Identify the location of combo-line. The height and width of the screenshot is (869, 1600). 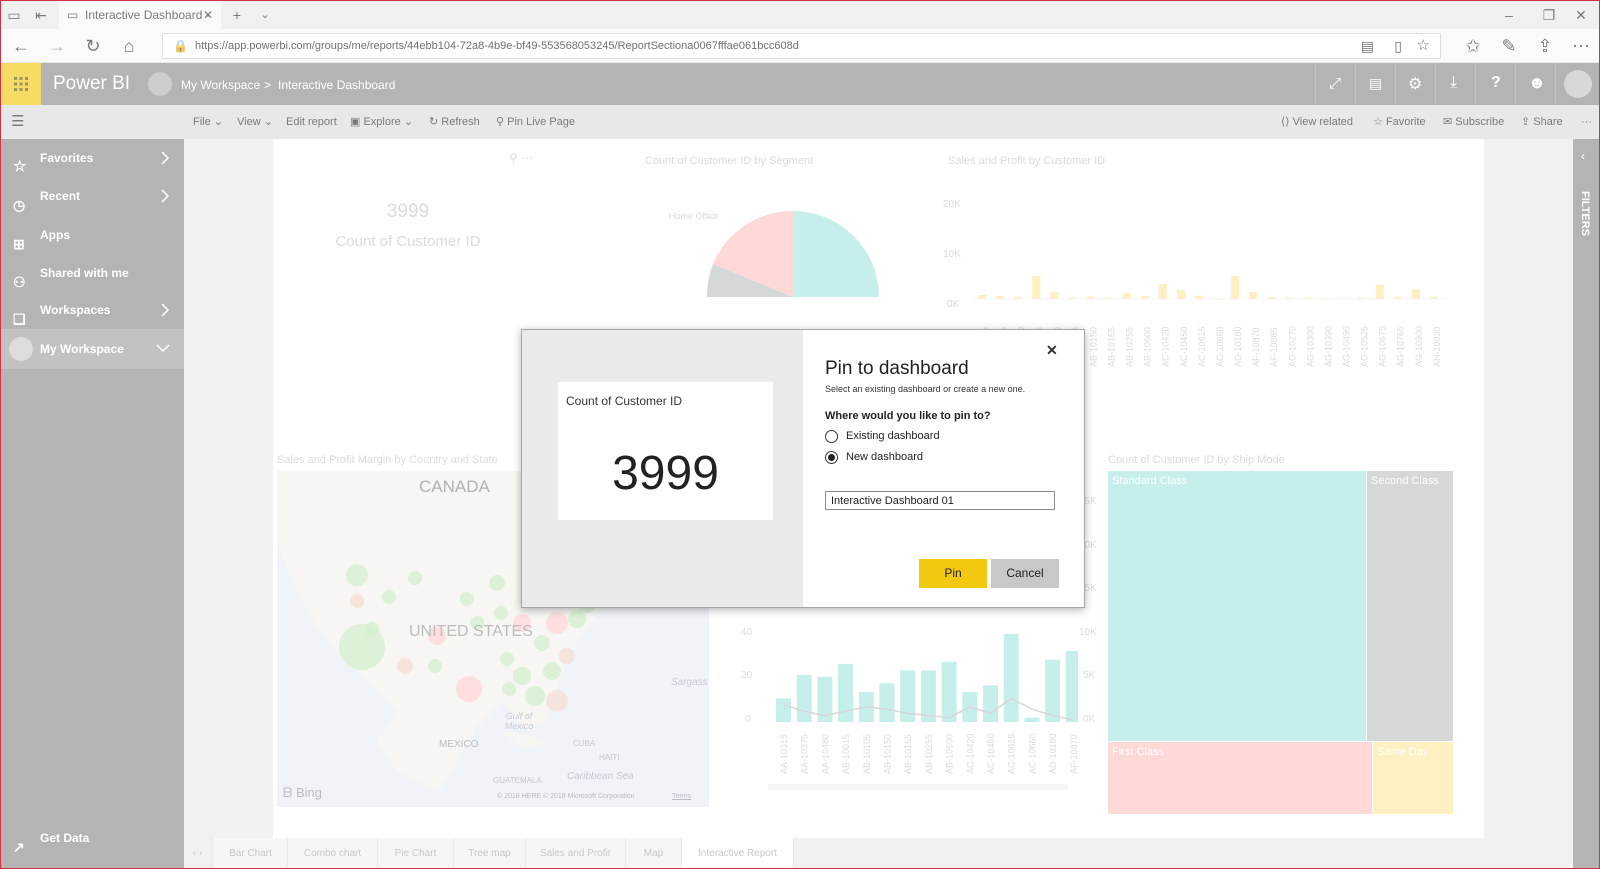
(928, 709).